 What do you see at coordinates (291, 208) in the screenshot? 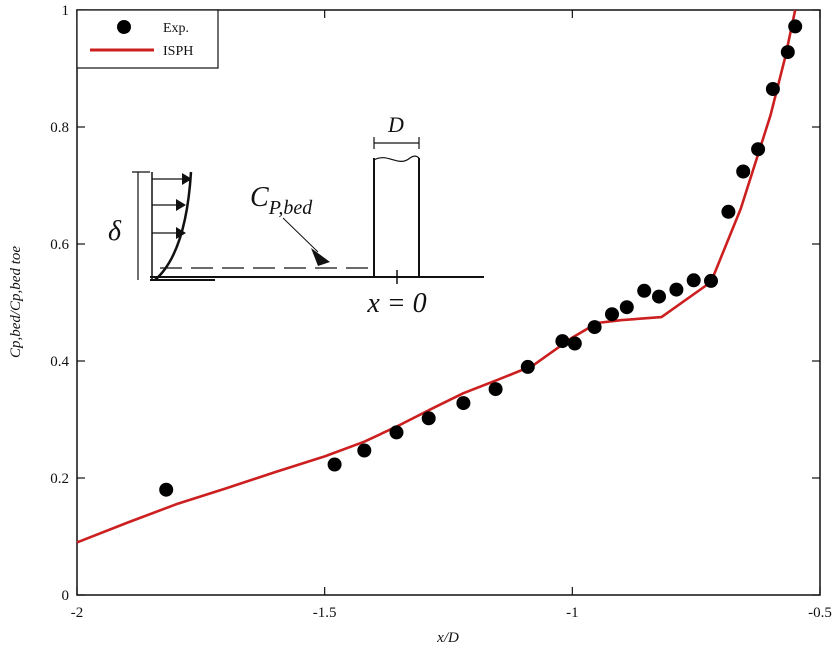
I see `inset-cp-sub: P,bed` at bounding box center [291, 208].